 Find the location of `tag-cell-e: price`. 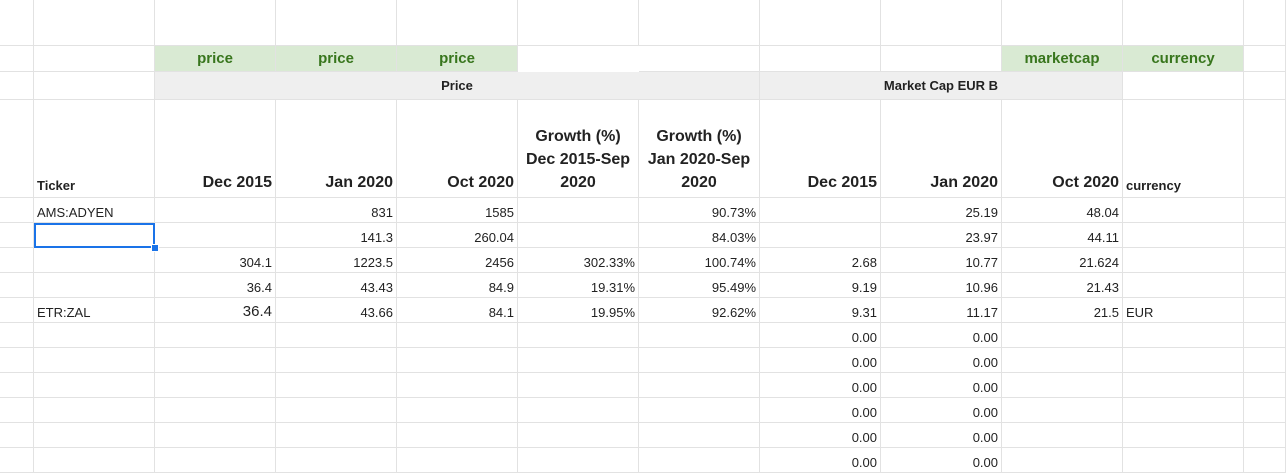

tag-cell-e: price is located at coordinates (457, 59).